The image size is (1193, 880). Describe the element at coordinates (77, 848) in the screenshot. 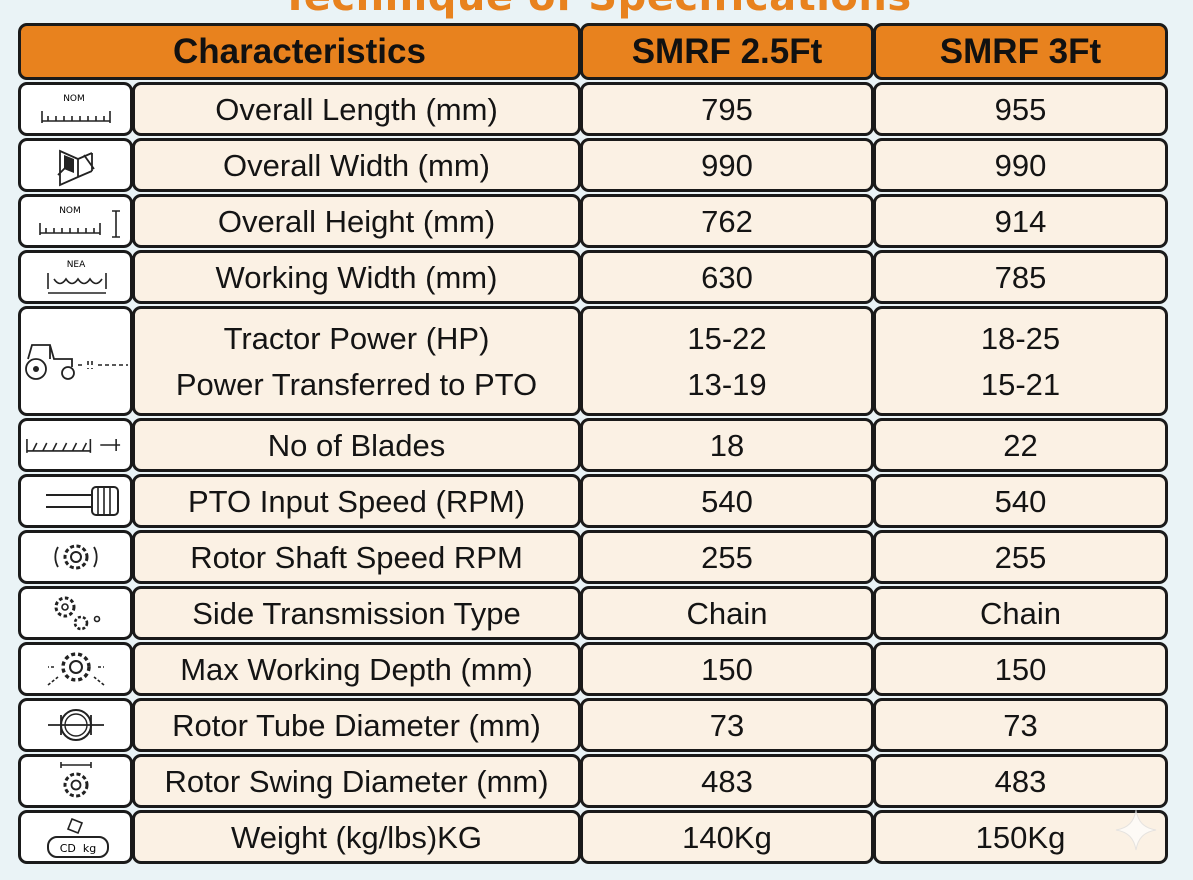

I see `svg-text: CD kg` at that location.